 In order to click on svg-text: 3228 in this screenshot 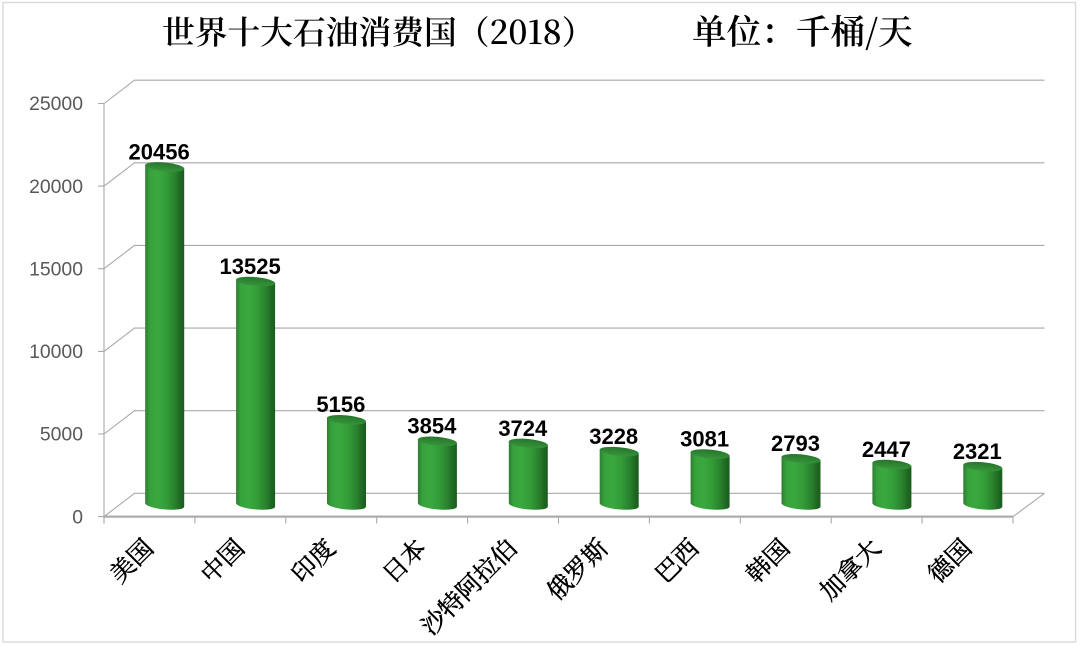, I will do `click(613, 436)`.